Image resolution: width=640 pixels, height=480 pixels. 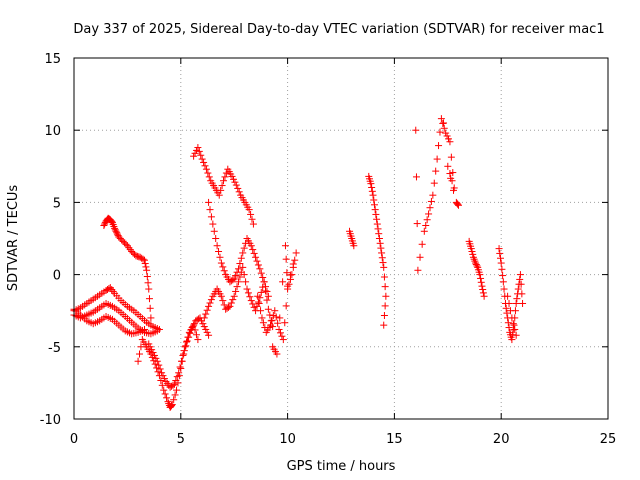 I want to click on x-tick-label: 20, so click(x=501, y=439).